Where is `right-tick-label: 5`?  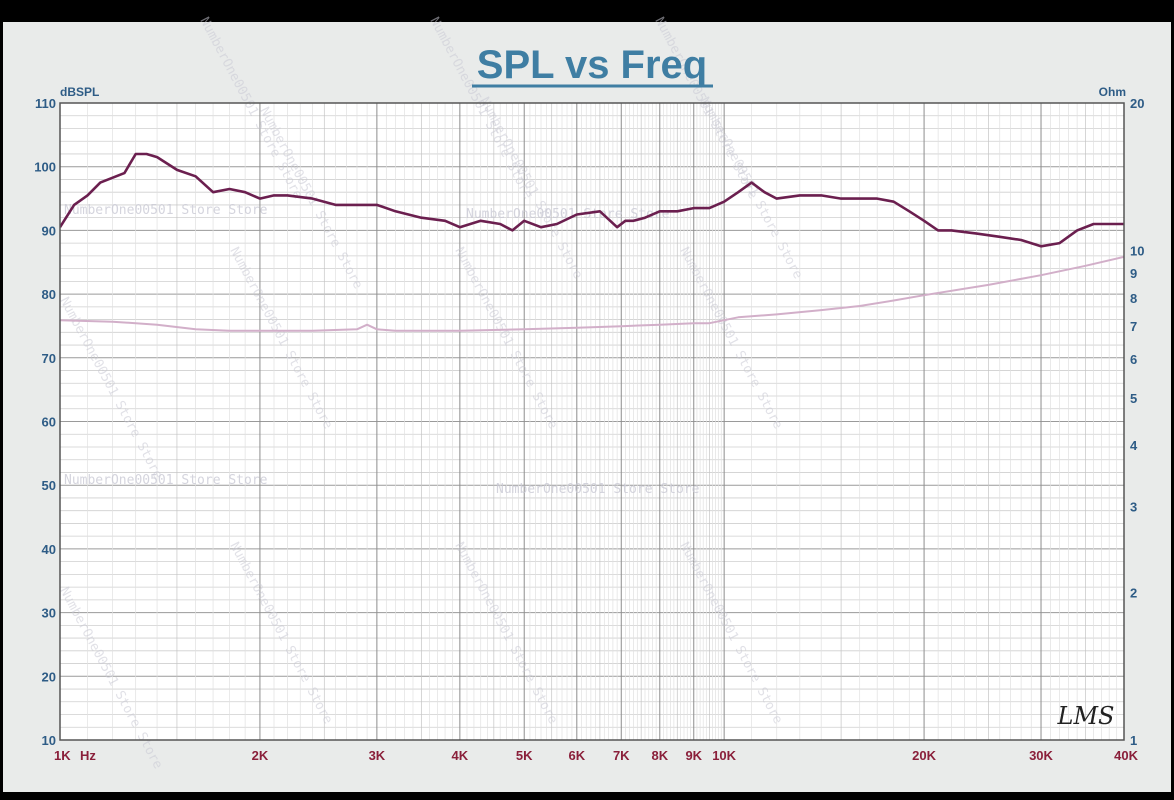
right-tick-label: 5 is located at coordinates (1133, 398).